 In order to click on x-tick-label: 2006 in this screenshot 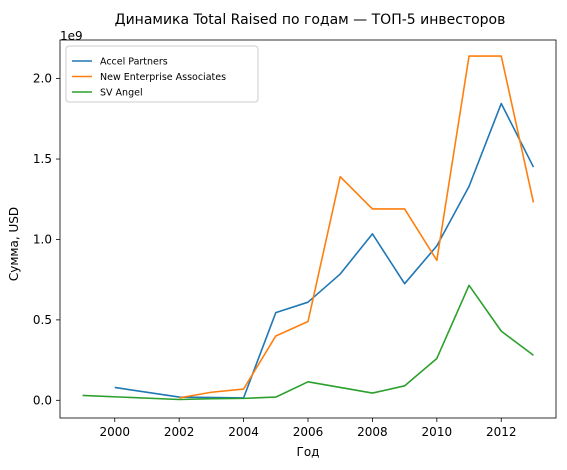, I will do `click(308, 432)`.